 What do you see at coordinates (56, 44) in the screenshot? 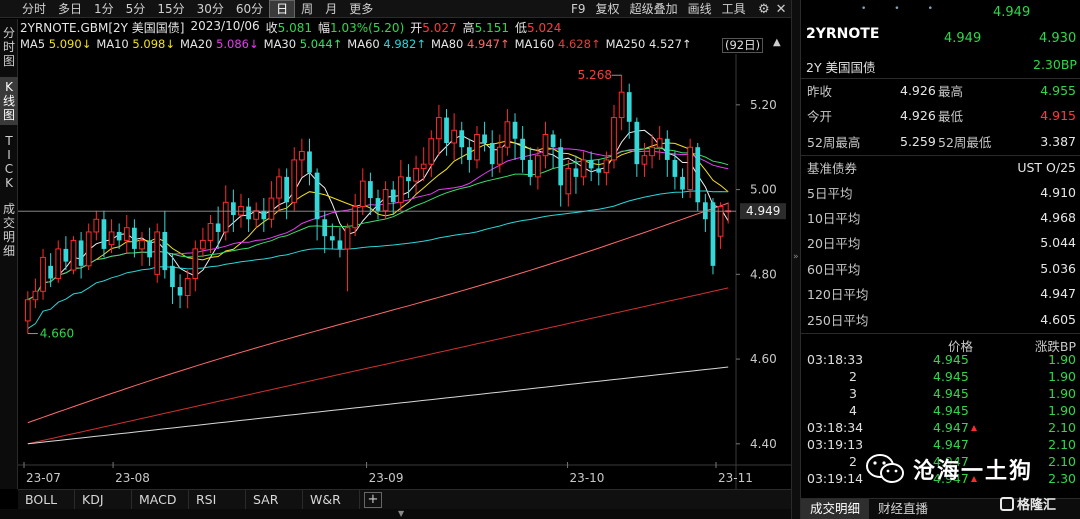
I see `ma5-value: MA5 5.090↓` at bounding box center [56, 44].